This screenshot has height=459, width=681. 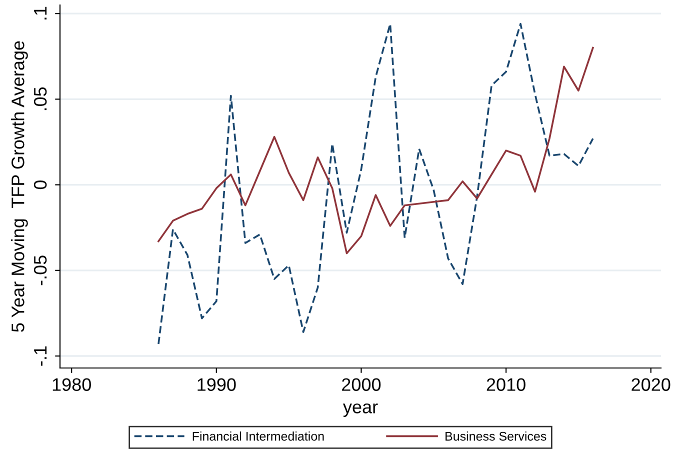 I want to click on x-tick-label: 2010, so click(x=506, y=384).